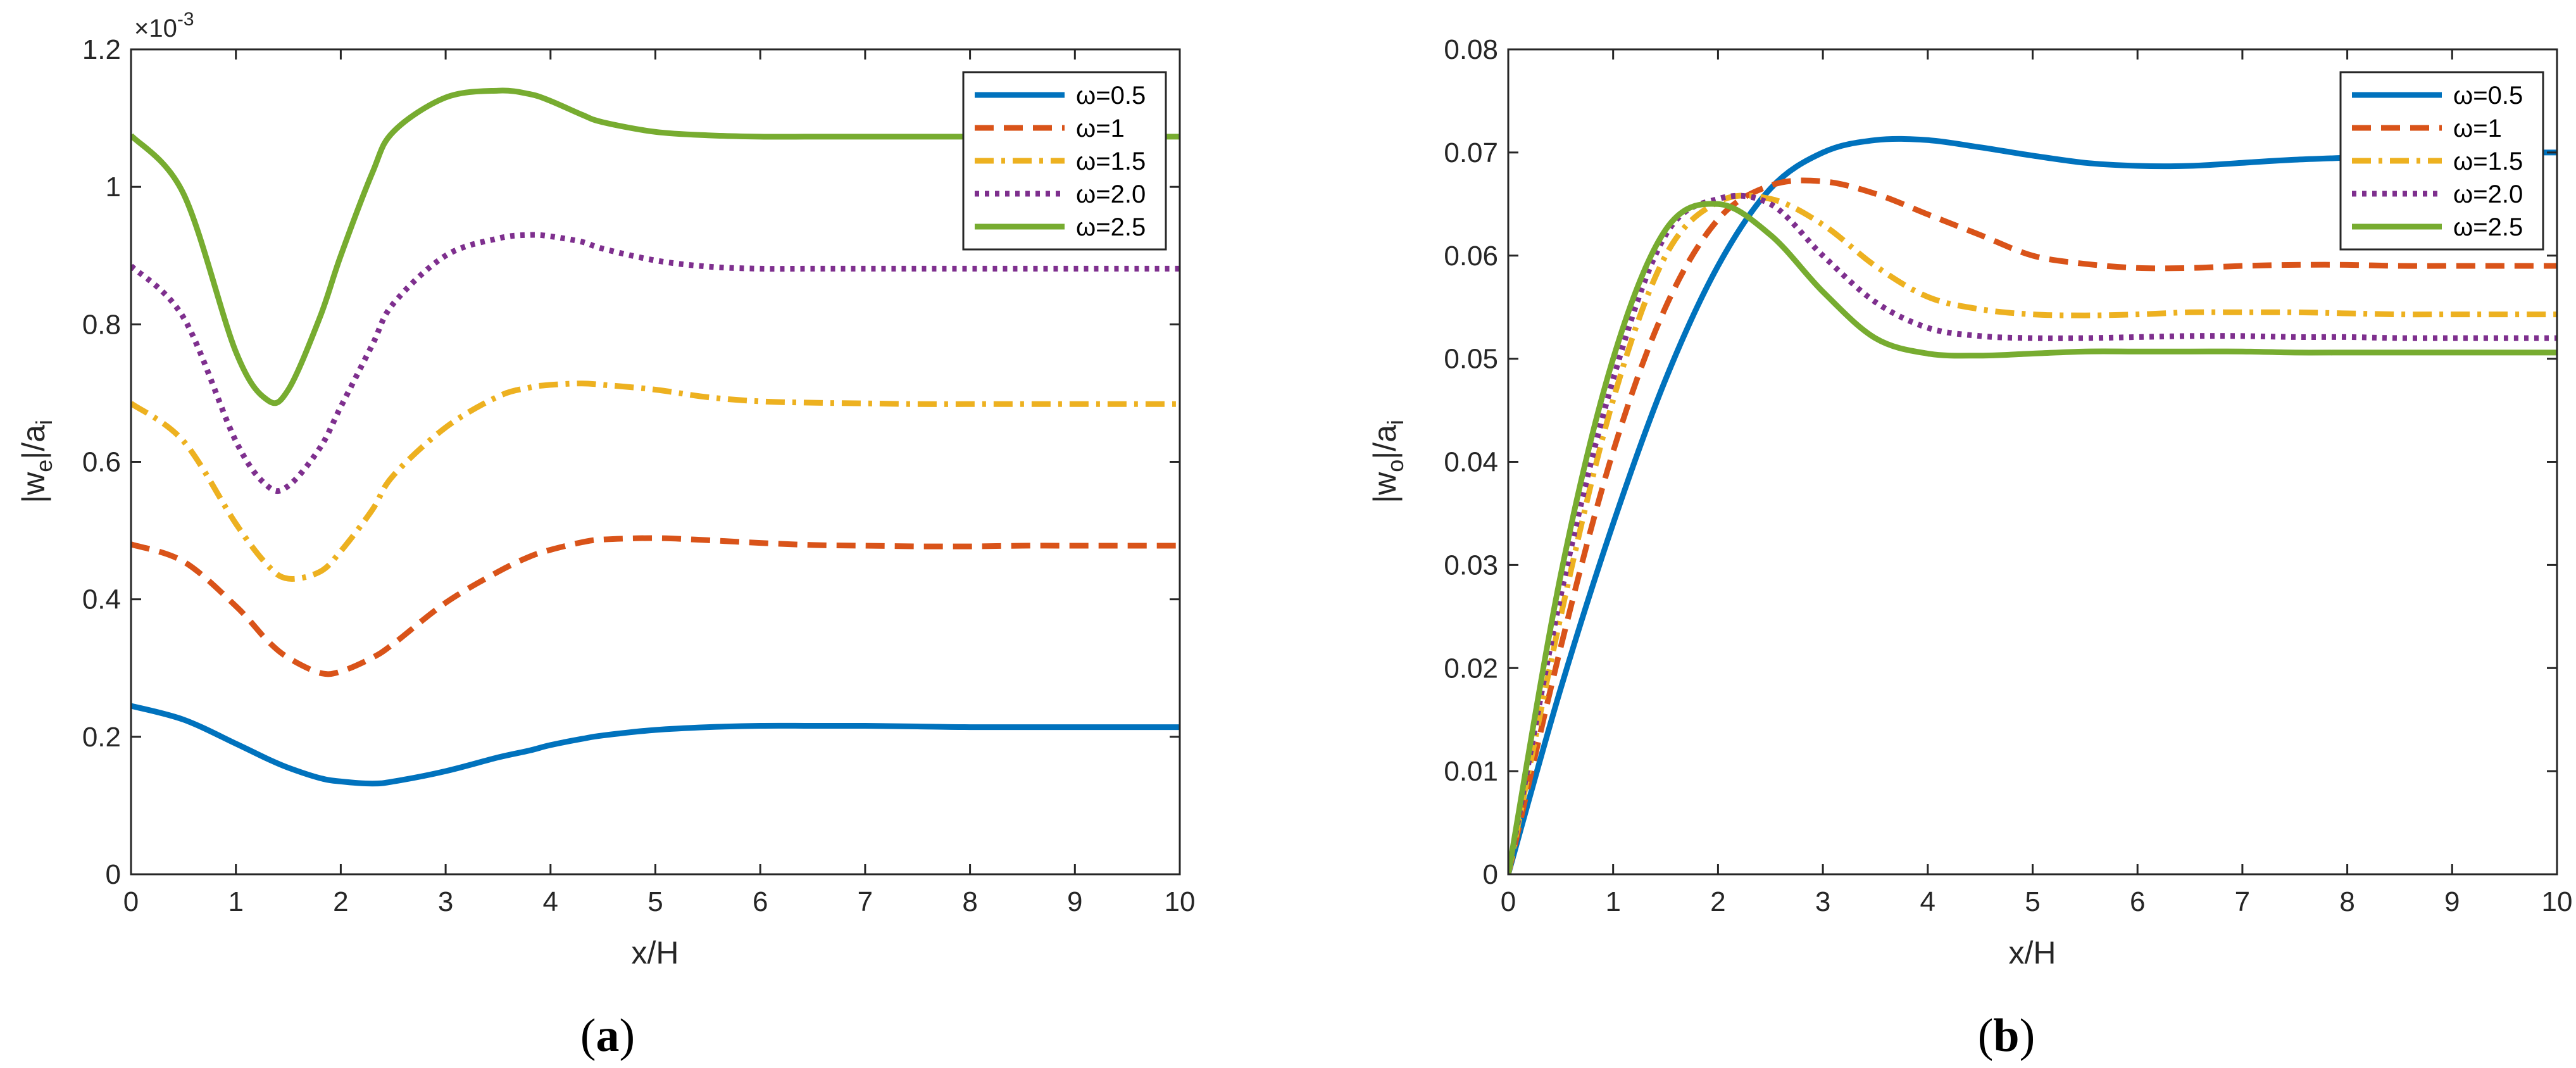 The image size is (2576, 1068). Describe the element at coordinates (1471, 771) in the screenshot. I see `y-tick-label: 0.01` at that location.